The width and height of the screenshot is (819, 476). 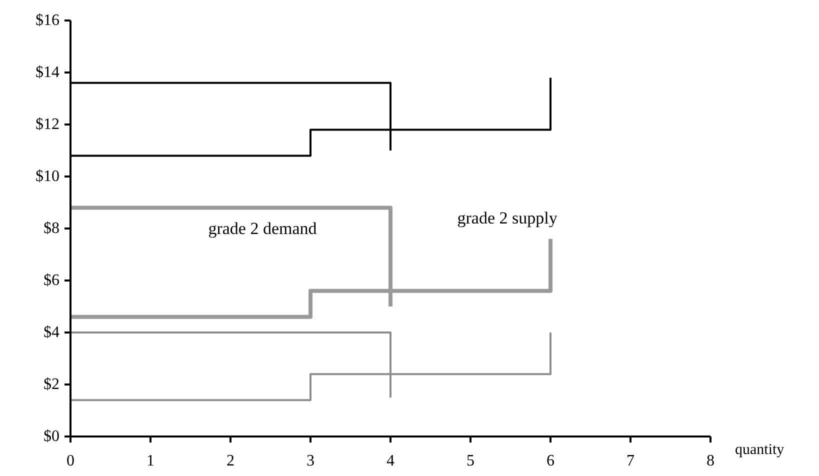 I want to click on x-tick-label: 0, so click(x=70, y=461).